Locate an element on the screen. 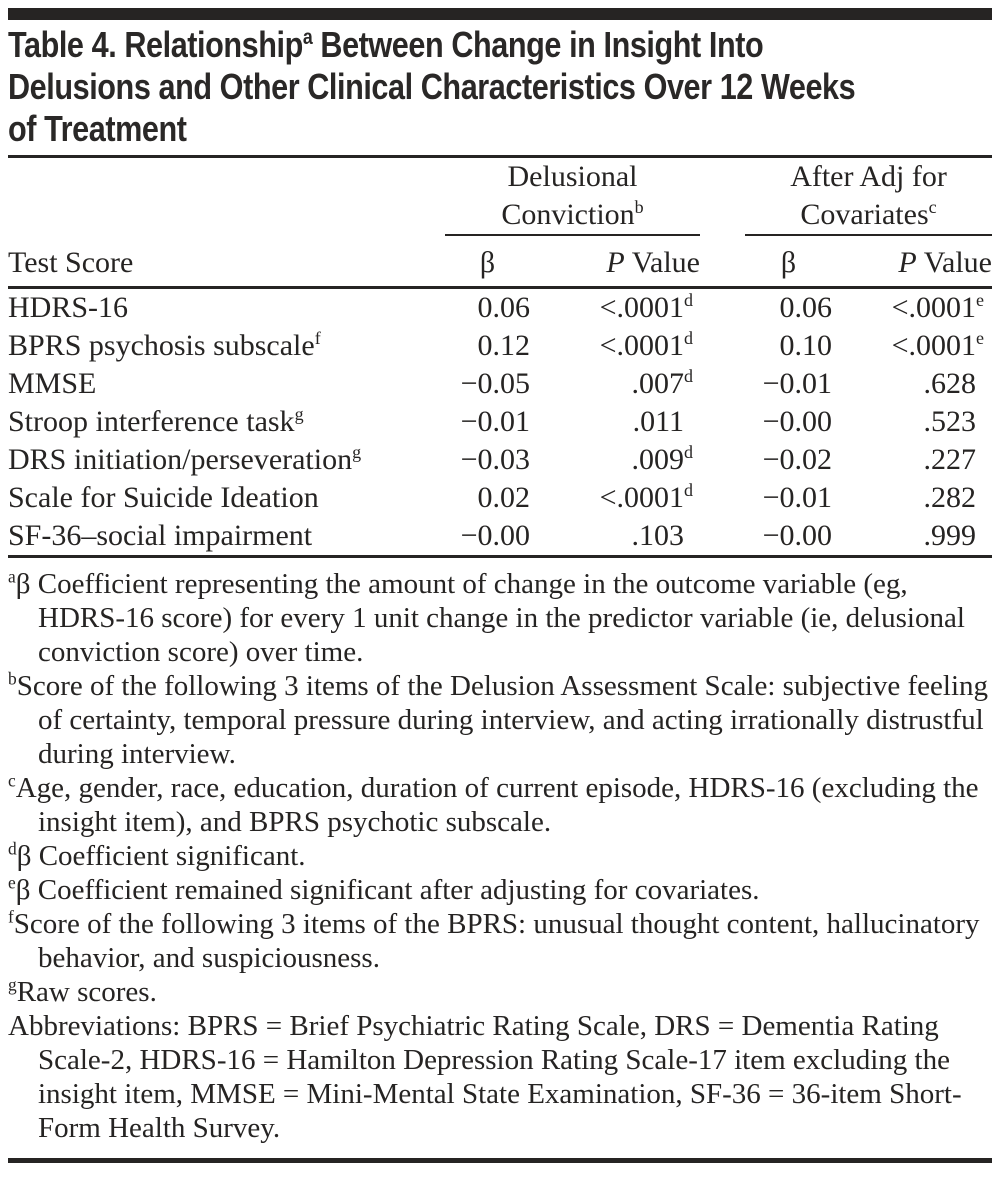  group-label-text: Conviction is located at coordinates (568, 214).